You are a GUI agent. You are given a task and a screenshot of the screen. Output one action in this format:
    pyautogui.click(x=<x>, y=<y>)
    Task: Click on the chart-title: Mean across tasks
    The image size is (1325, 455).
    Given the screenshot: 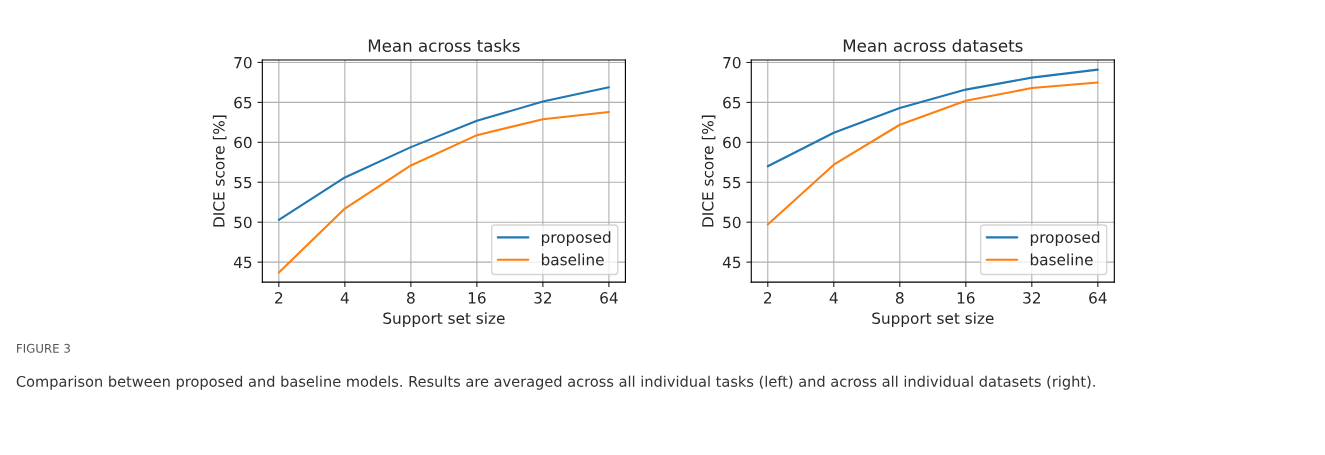 What is the action you would take?
    pyautogui.click(x=444, y=45)
    